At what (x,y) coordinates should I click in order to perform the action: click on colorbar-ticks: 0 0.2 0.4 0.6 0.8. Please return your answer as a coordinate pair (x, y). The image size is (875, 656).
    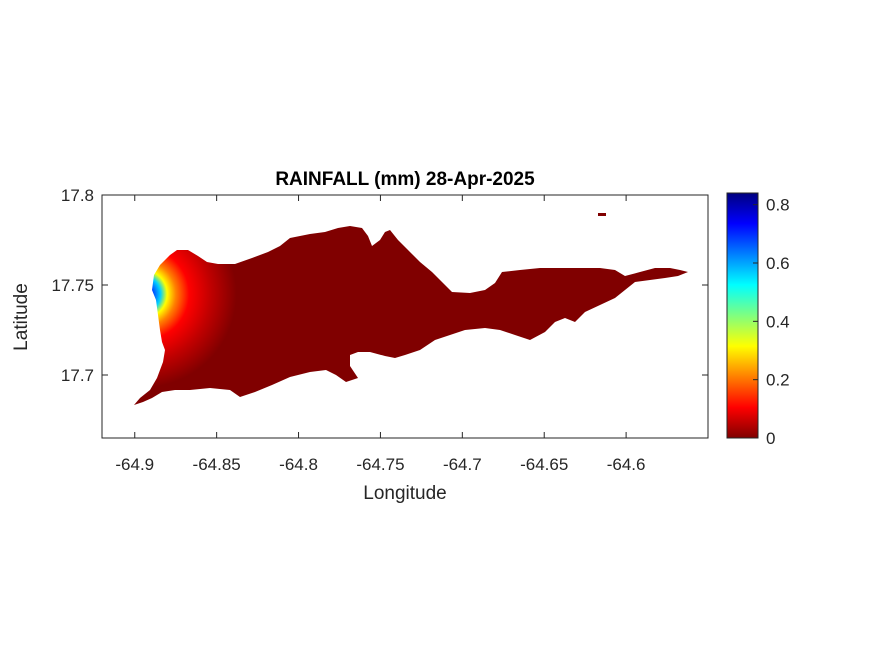
    Looking at the image, I should click on (771, 322).